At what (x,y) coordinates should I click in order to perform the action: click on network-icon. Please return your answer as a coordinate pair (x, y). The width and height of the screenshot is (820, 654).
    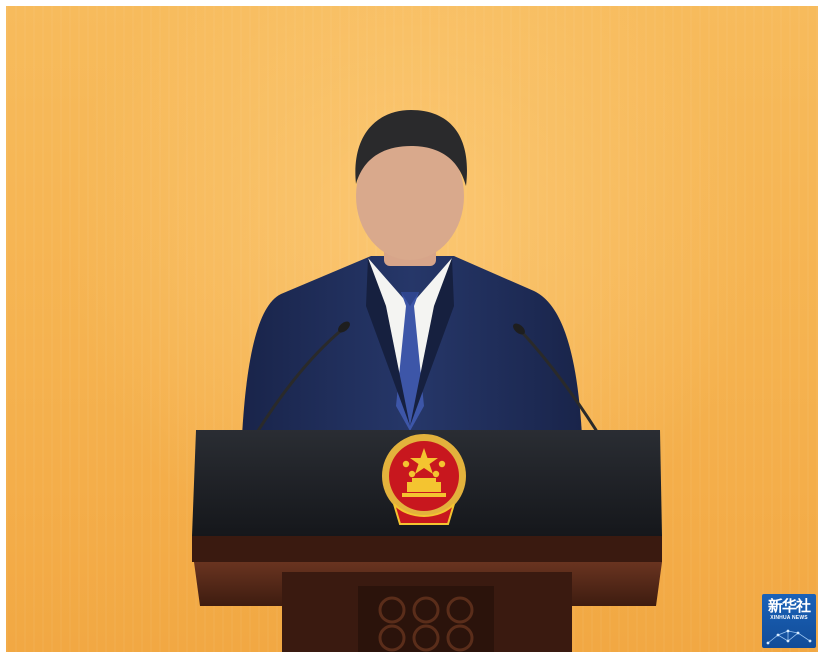
    Looking at the image, I should click on (789, 637).